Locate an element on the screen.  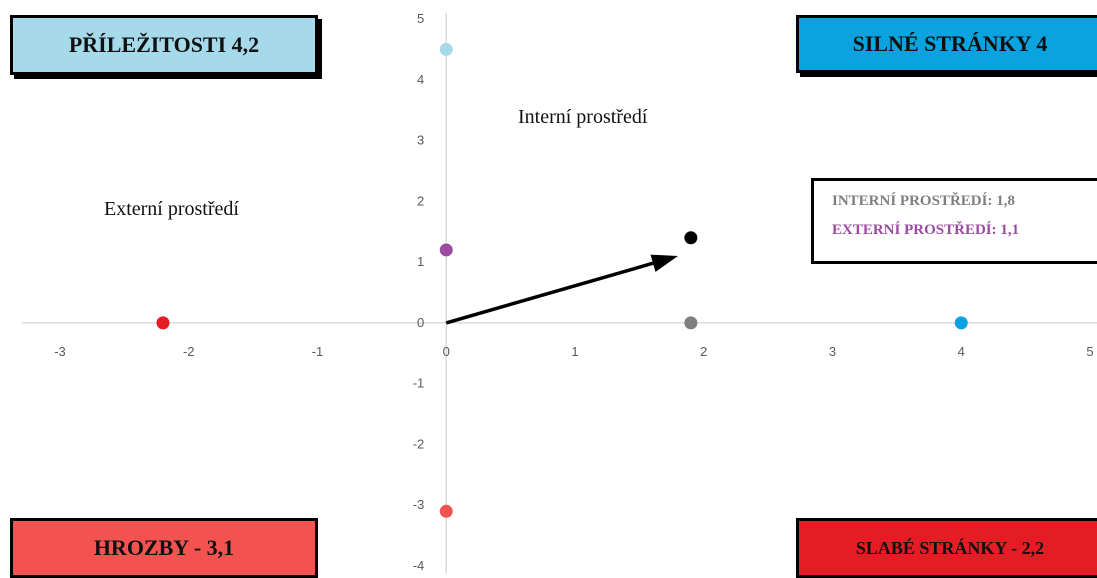
y-tick-label: 0 is located at coordinates (420, 322).